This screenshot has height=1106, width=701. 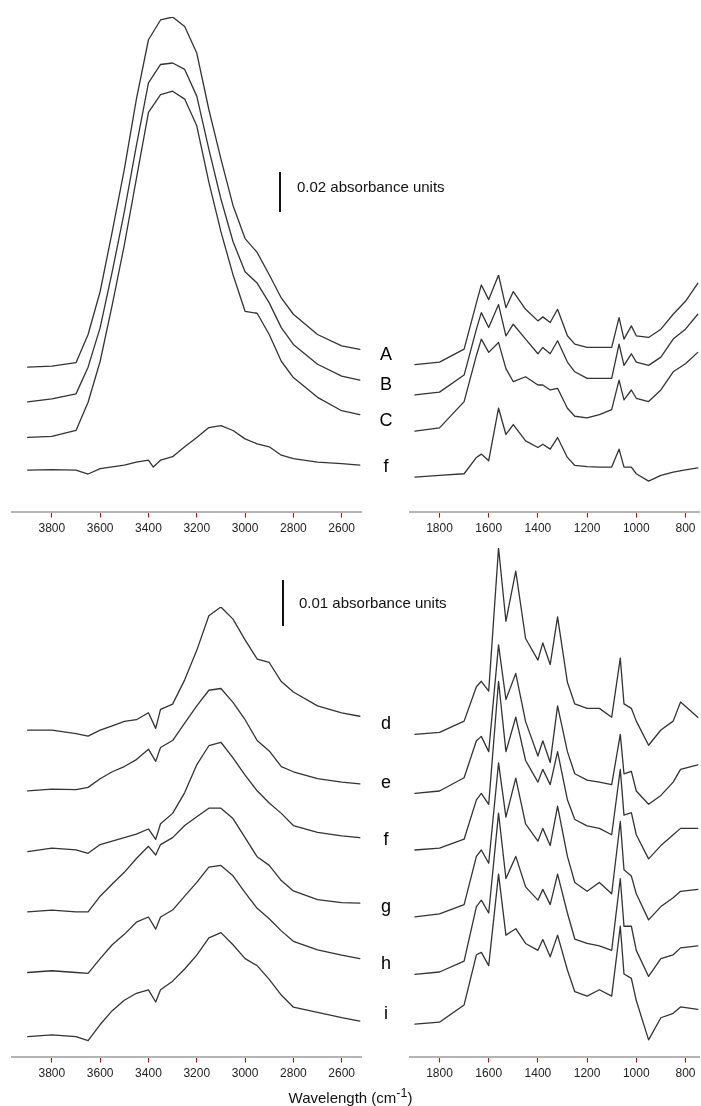 I want to click on series-label: B, so click(x=386, y=383).